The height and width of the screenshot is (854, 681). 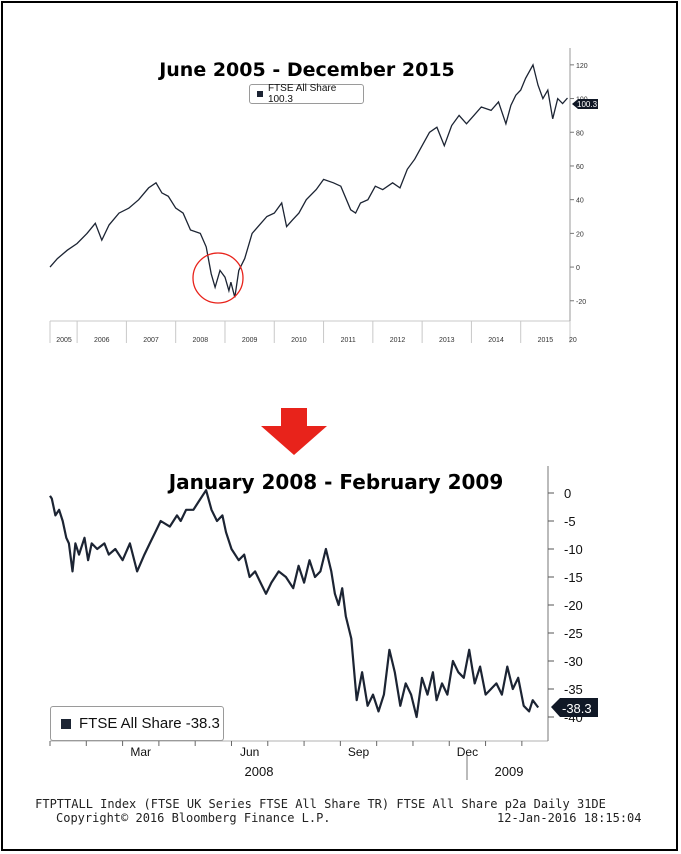 I want to click on bottom-legend-swatch, so click(x=66, y=723).